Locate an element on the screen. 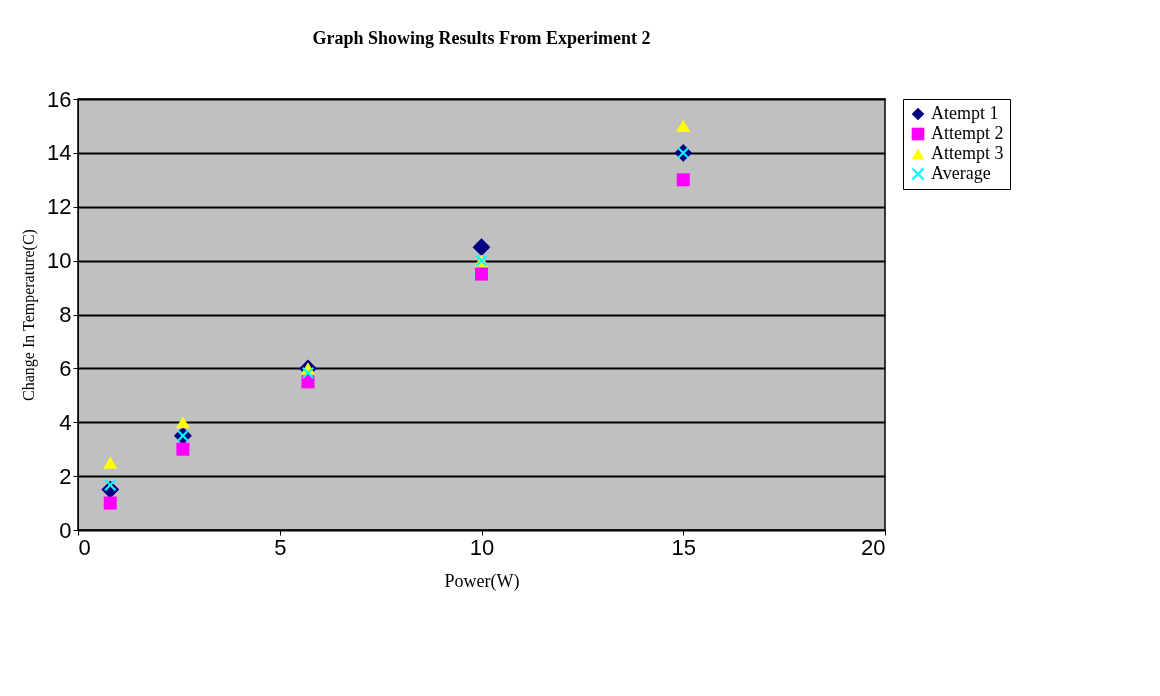  chart-title: Graph Showing Results From Experiment 2 is located at coordinates (481, 38).